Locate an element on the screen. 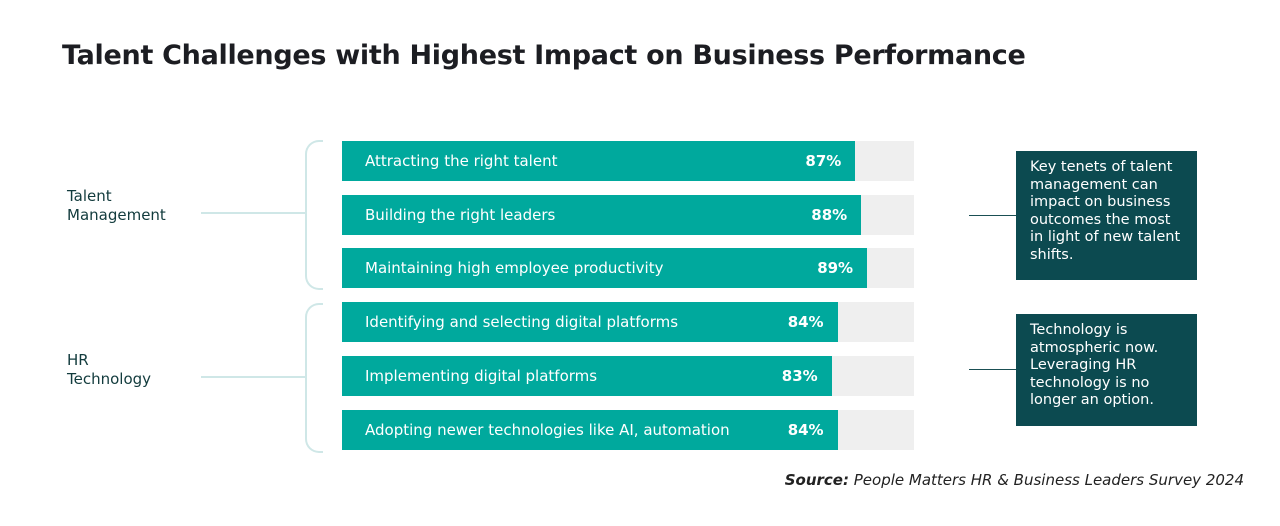  bar: Implementing digital platforms 83% is located at coordinates (587, 376).